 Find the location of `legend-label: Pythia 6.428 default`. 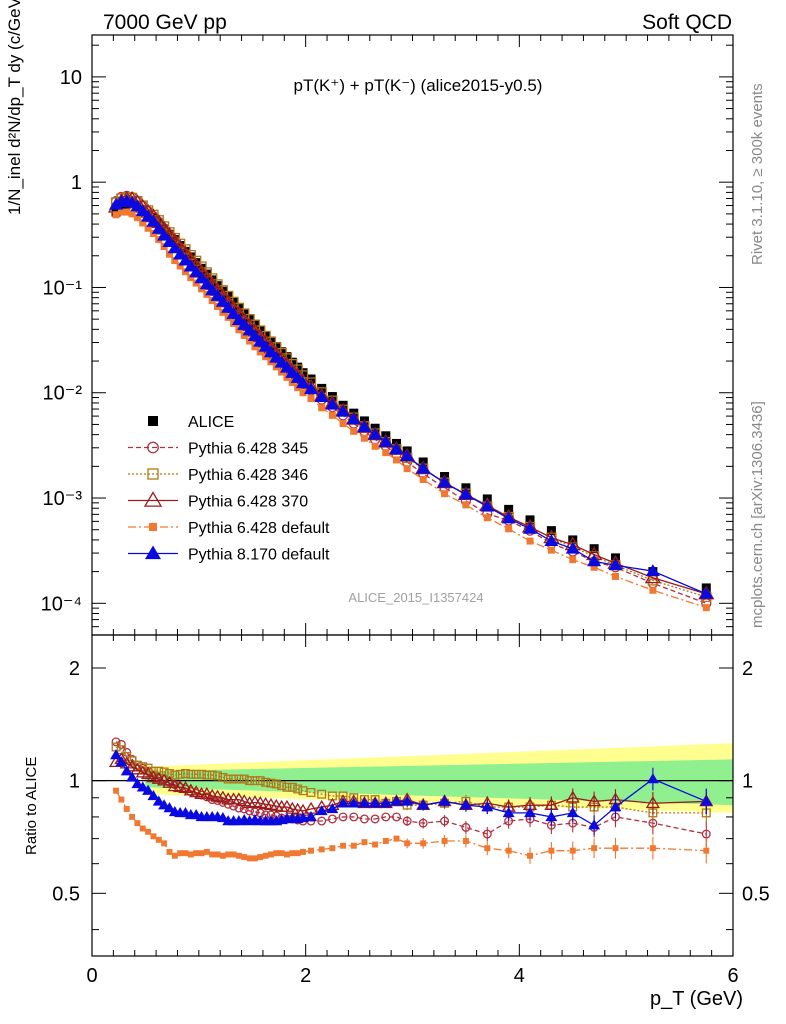

legend-label: Pythia 6.428 default is located at coordinates (259, 528).